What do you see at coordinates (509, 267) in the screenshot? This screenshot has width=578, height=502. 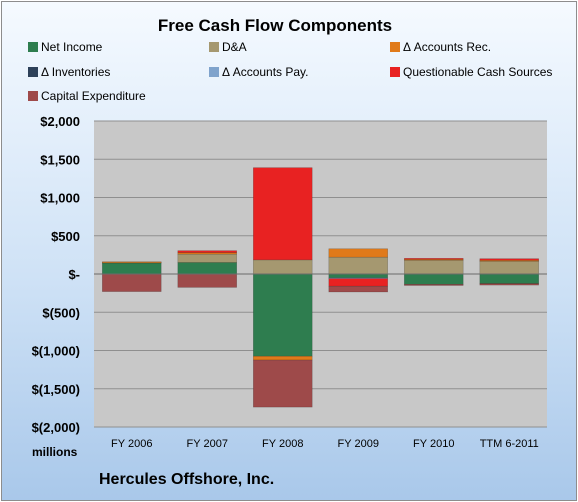 I see `bar-d-a-ttm-6-2011` at bounding box center [509, 267].